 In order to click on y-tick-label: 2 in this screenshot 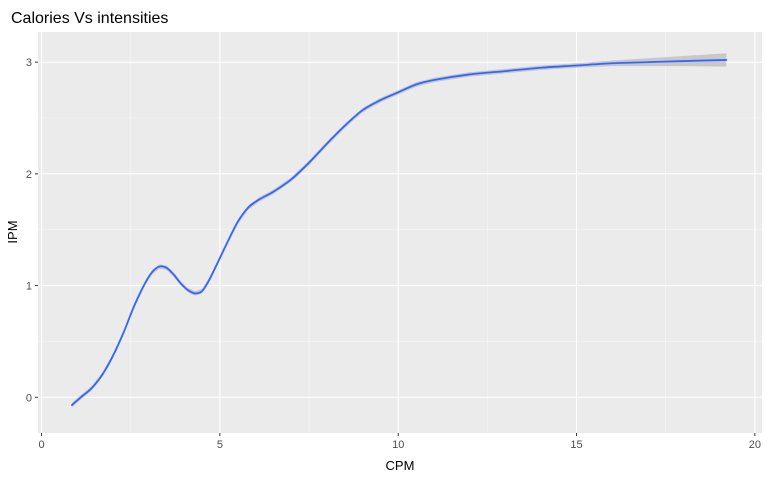, I will do `click(29, 175)`.